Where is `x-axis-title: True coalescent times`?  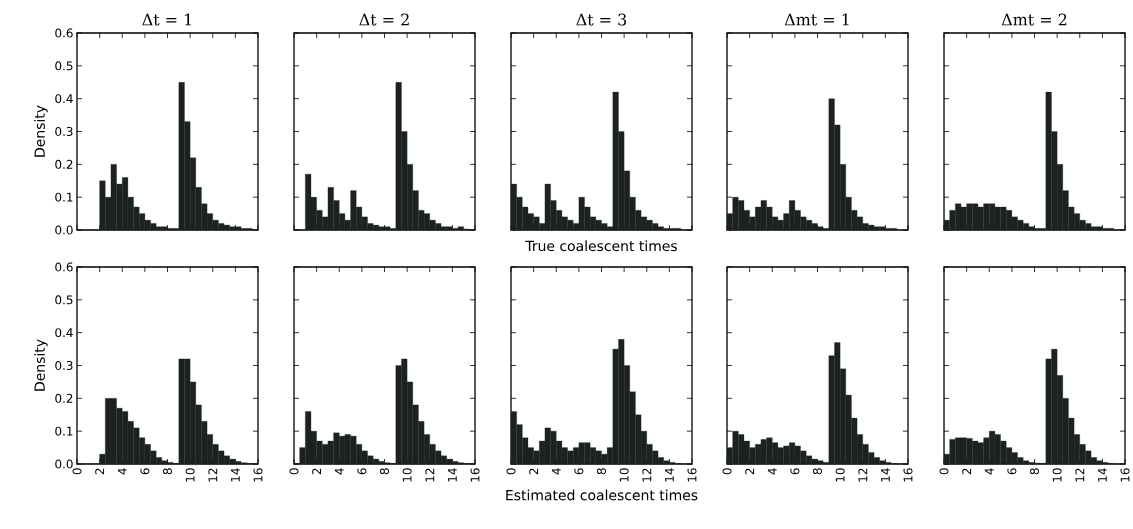 x-axis-title: True coalescent times is located at coordinates (601, 246).